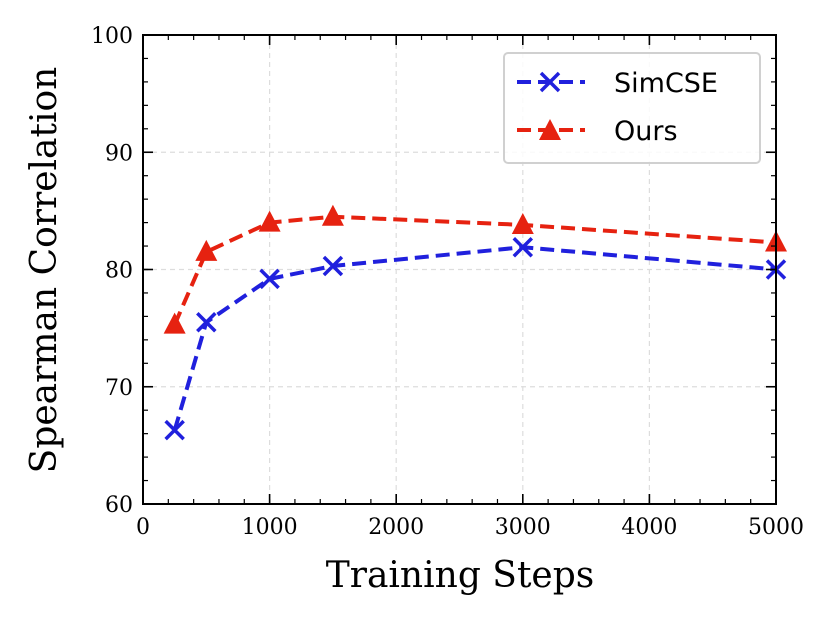 The height and width of the screenshot is (621, 832). I want to click on y-tick-label: 70, so click(119, 388).